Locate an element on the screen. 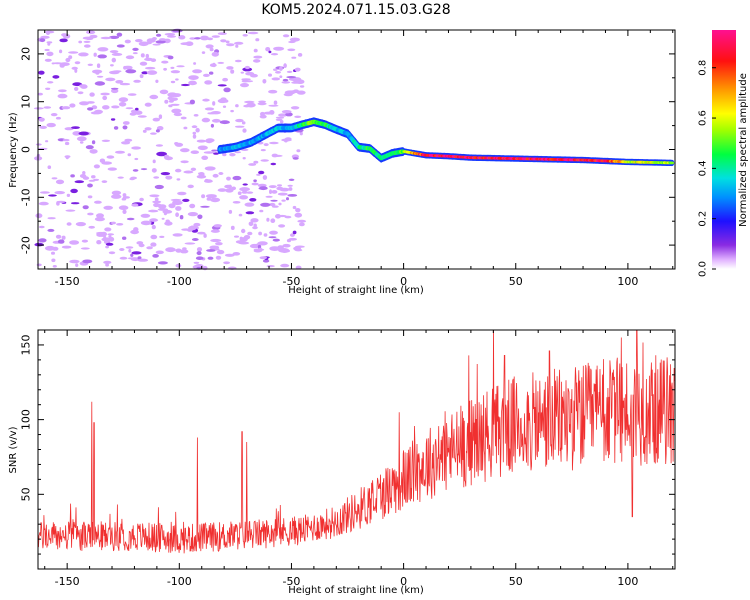 Image resolution: width=750 pixels, height=600 pixels. x-tick-label: 0 is located at coordinates (403, 581).